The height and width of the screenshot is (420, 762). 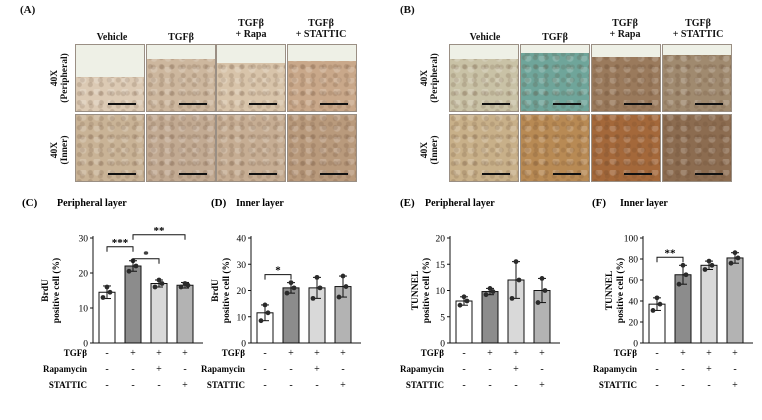 I want to click on chart-f-sig-label-1: **, so click(x=671, y=253).